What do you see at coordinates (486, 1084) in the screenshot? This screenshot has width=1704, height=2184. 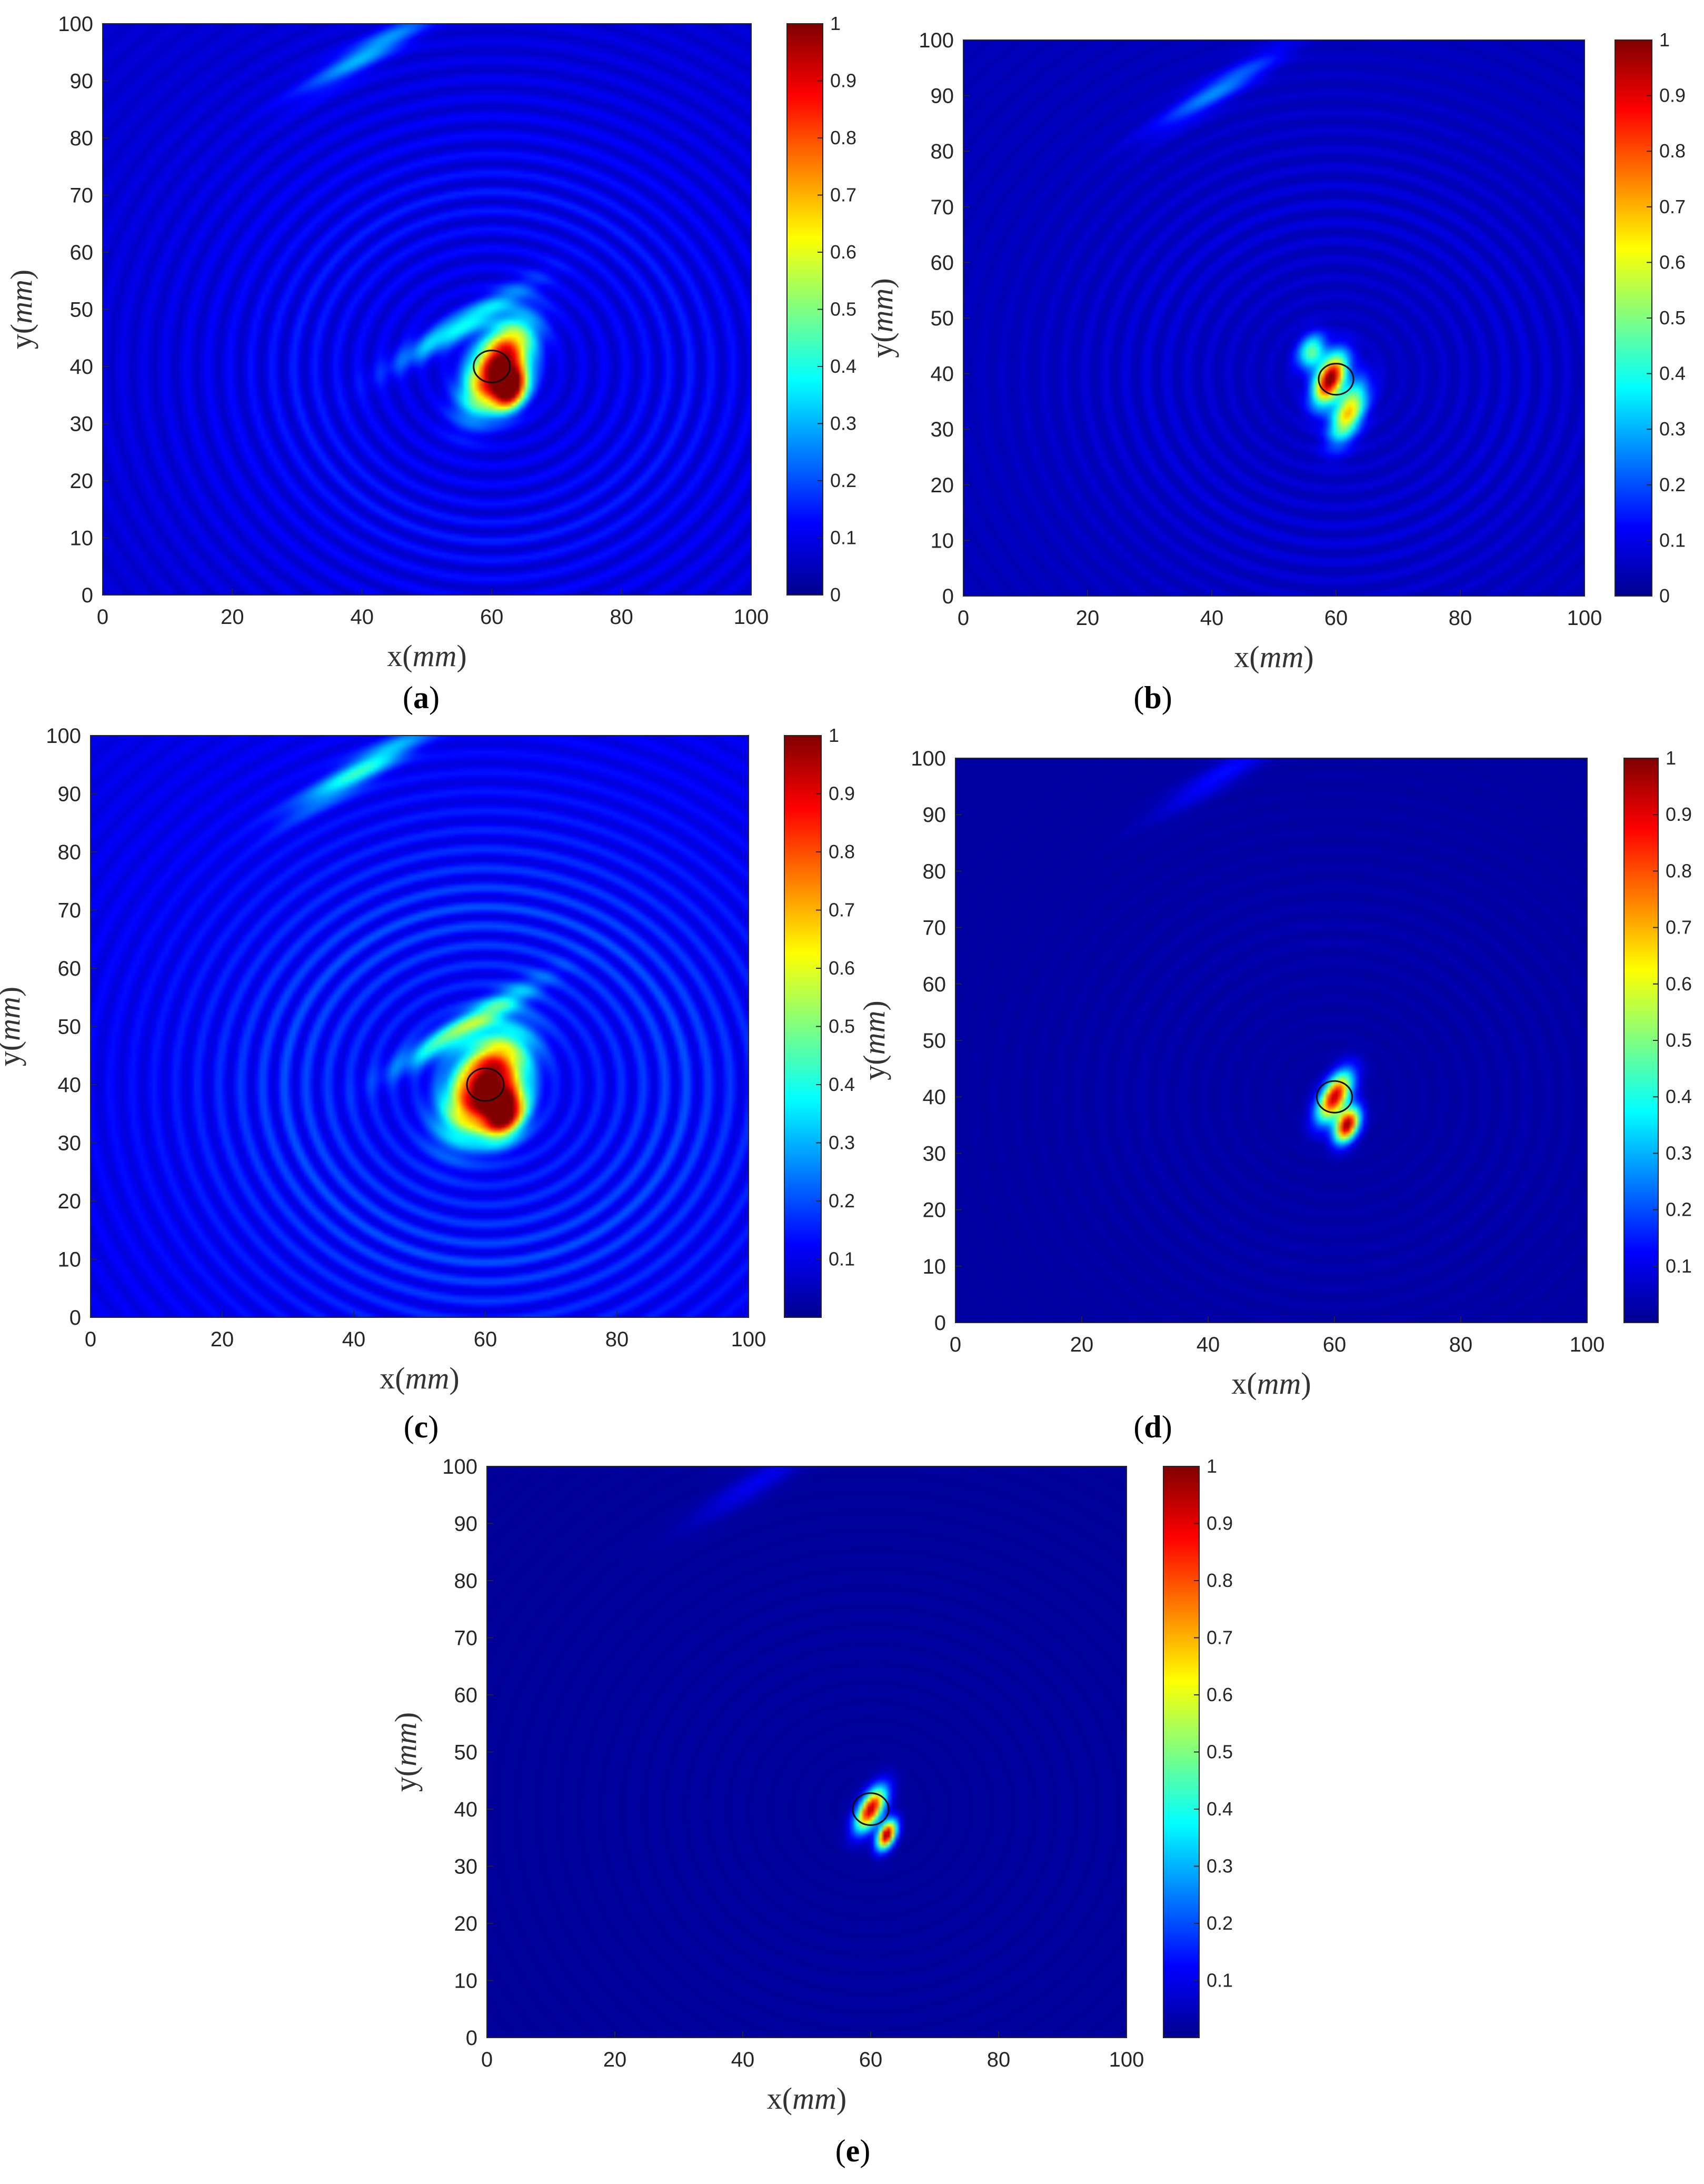 I see `defect-marker-circle` at bounding box center [486, 1084].